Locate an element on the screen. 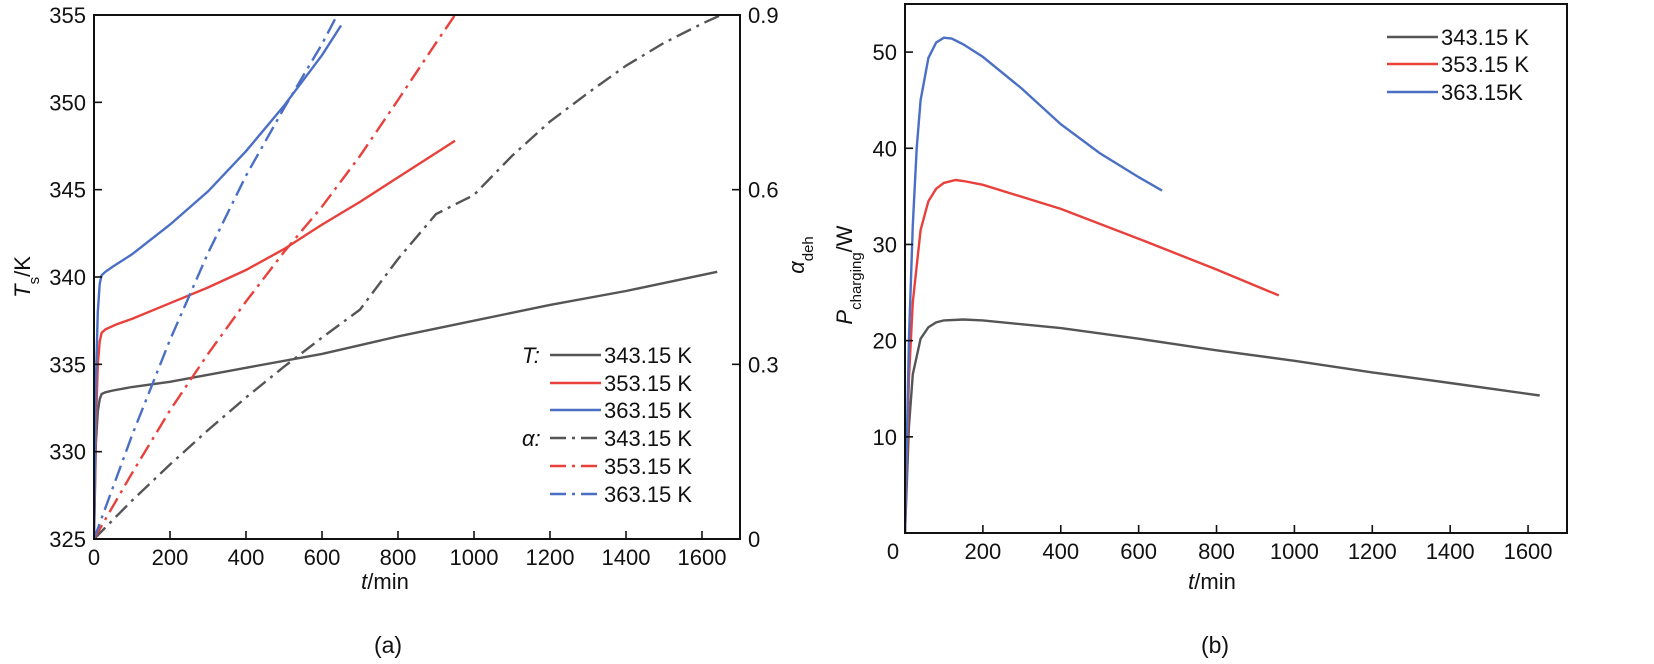 This screenshot has height=664, width=1654. y-right-tick-label: 0.3 is located at coordinates (763, 364).